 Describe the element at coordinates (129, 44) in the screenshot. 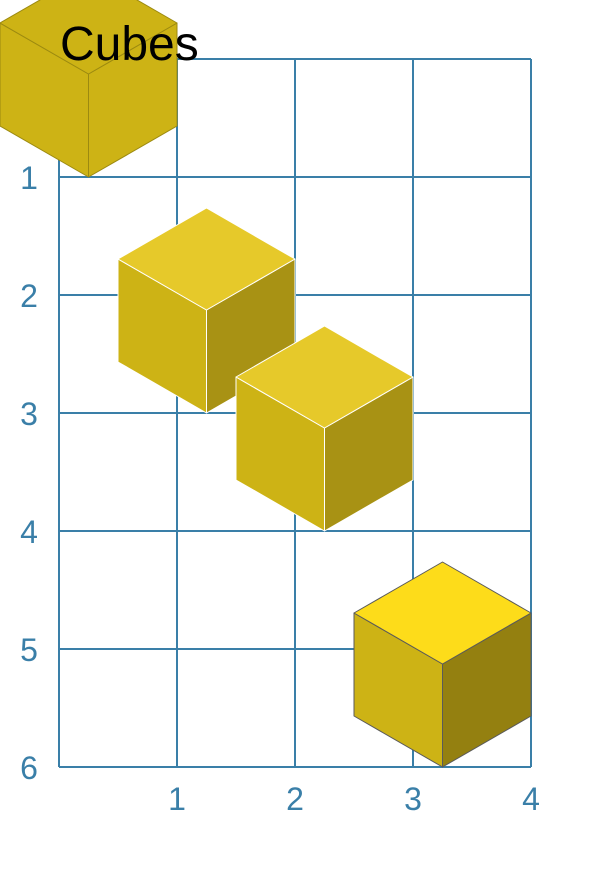

I see `figure-title: Cubes` at that location.